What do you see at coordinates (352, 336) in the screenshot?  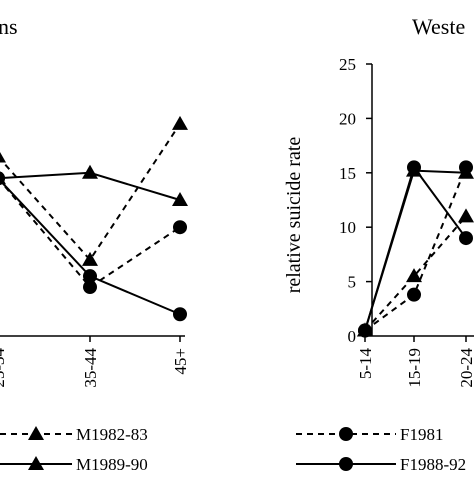 I see `right-y-tick-label: 0` at bounding box center [352, 336].